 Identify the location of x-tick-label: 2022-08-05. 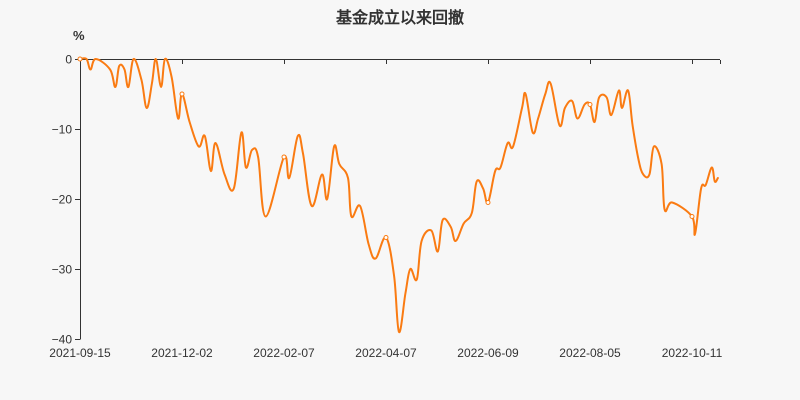
(590, 353).